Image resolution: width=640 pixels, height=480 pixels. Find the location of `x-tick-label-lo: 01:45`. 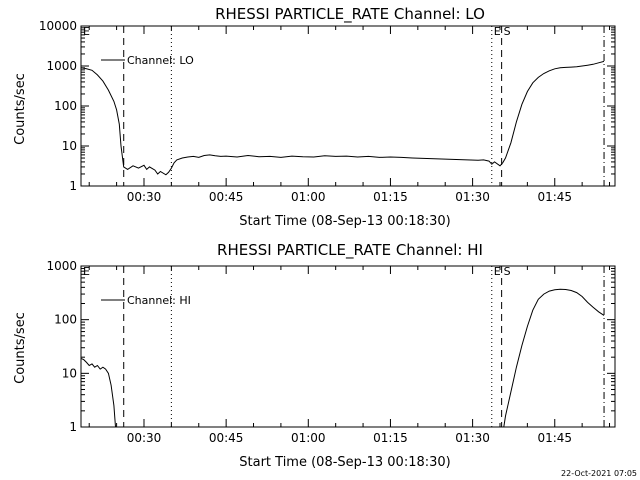

x-tick-label-lo: 01:45 is located at coordinates (554, 197).